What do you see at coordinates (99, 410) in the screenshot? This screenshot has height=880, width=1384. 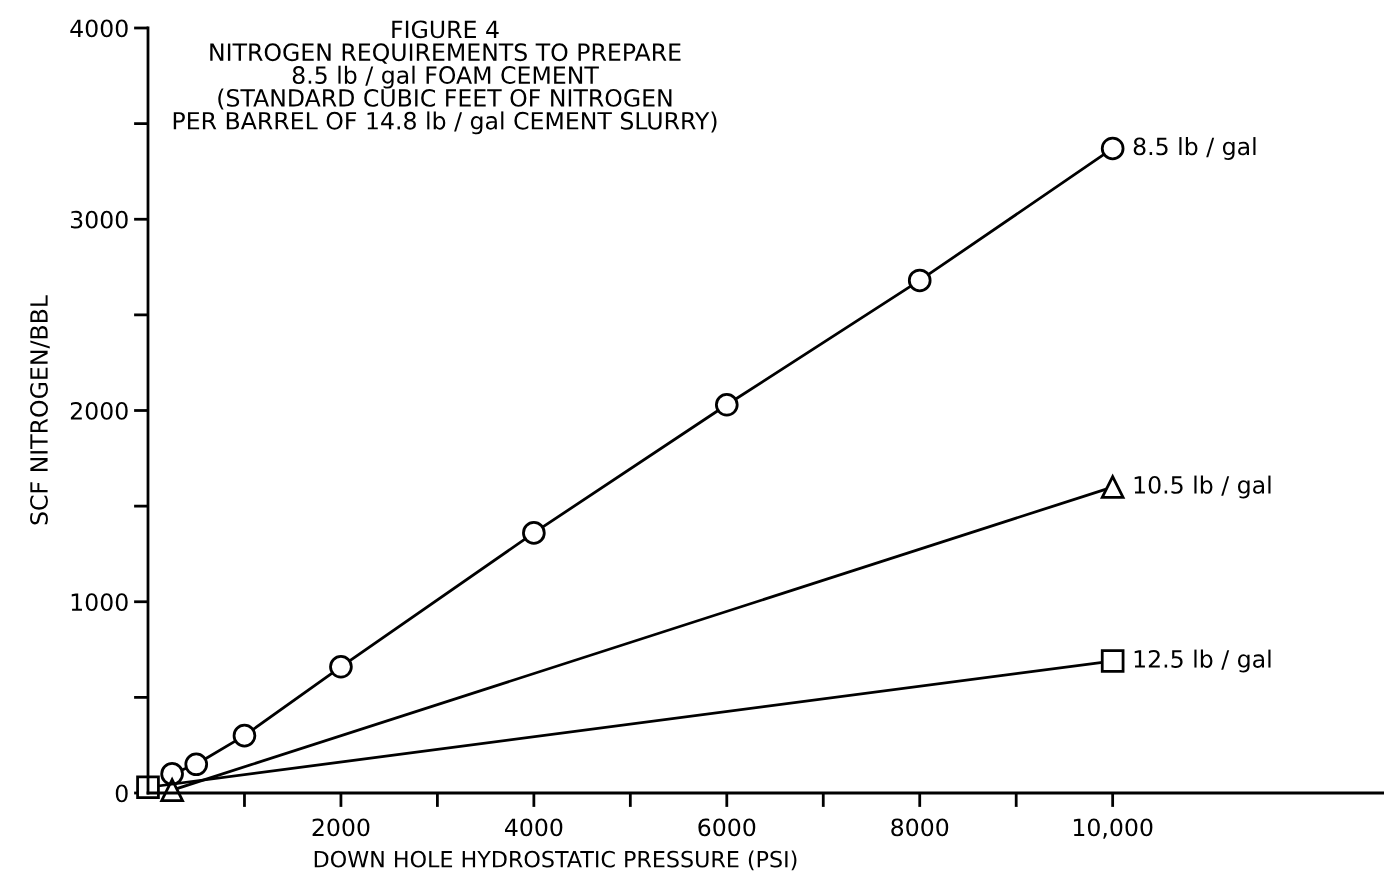 I see `y-tick-label: 2000` at bounding box center [99, 410].